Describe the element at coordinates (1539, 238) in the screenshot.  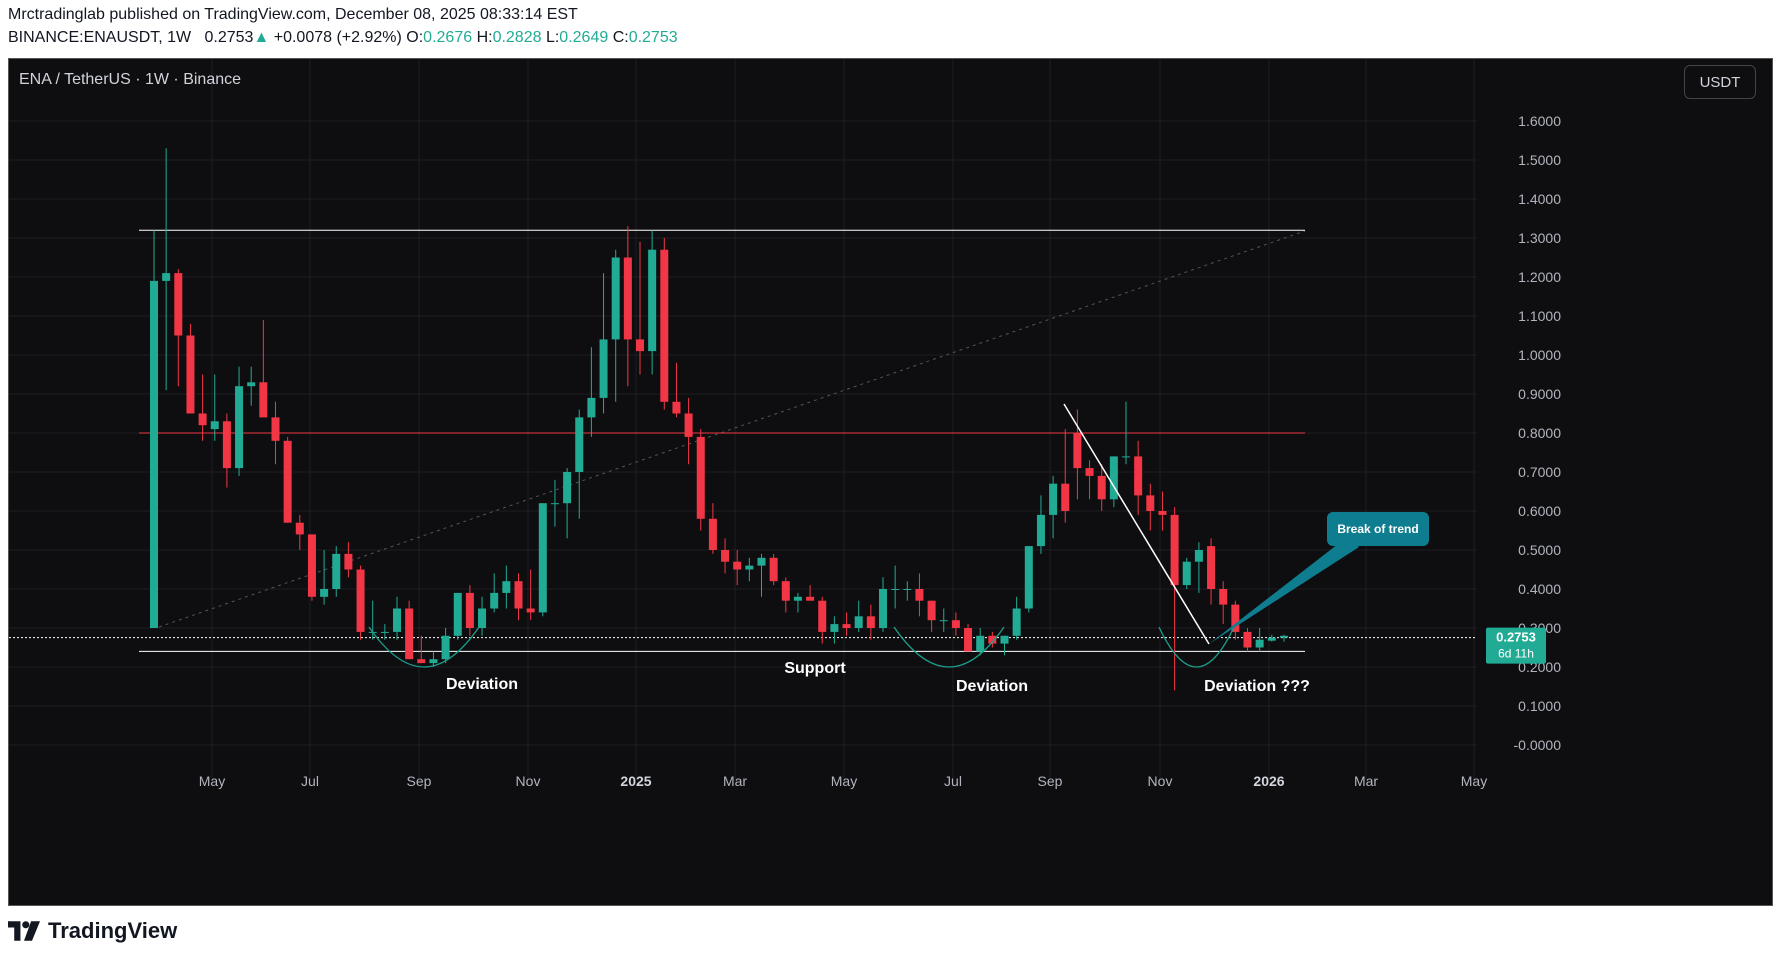
I see `y-tick-label: 1.3000` at that location.